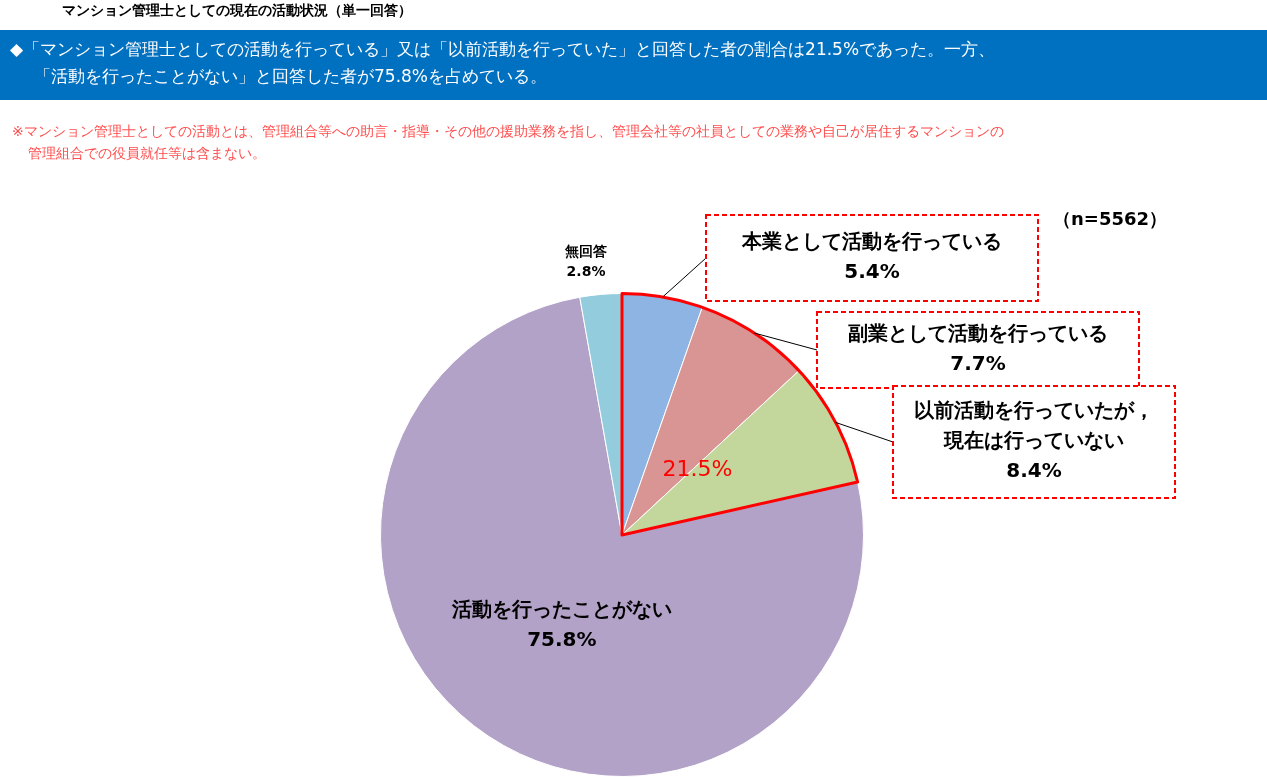 Image resolution: width=1267 pixels, height=777 pixels. Describe the element at coordinates (585, 250) in the screenshot. I see `slice-label: 無回答` at that location.